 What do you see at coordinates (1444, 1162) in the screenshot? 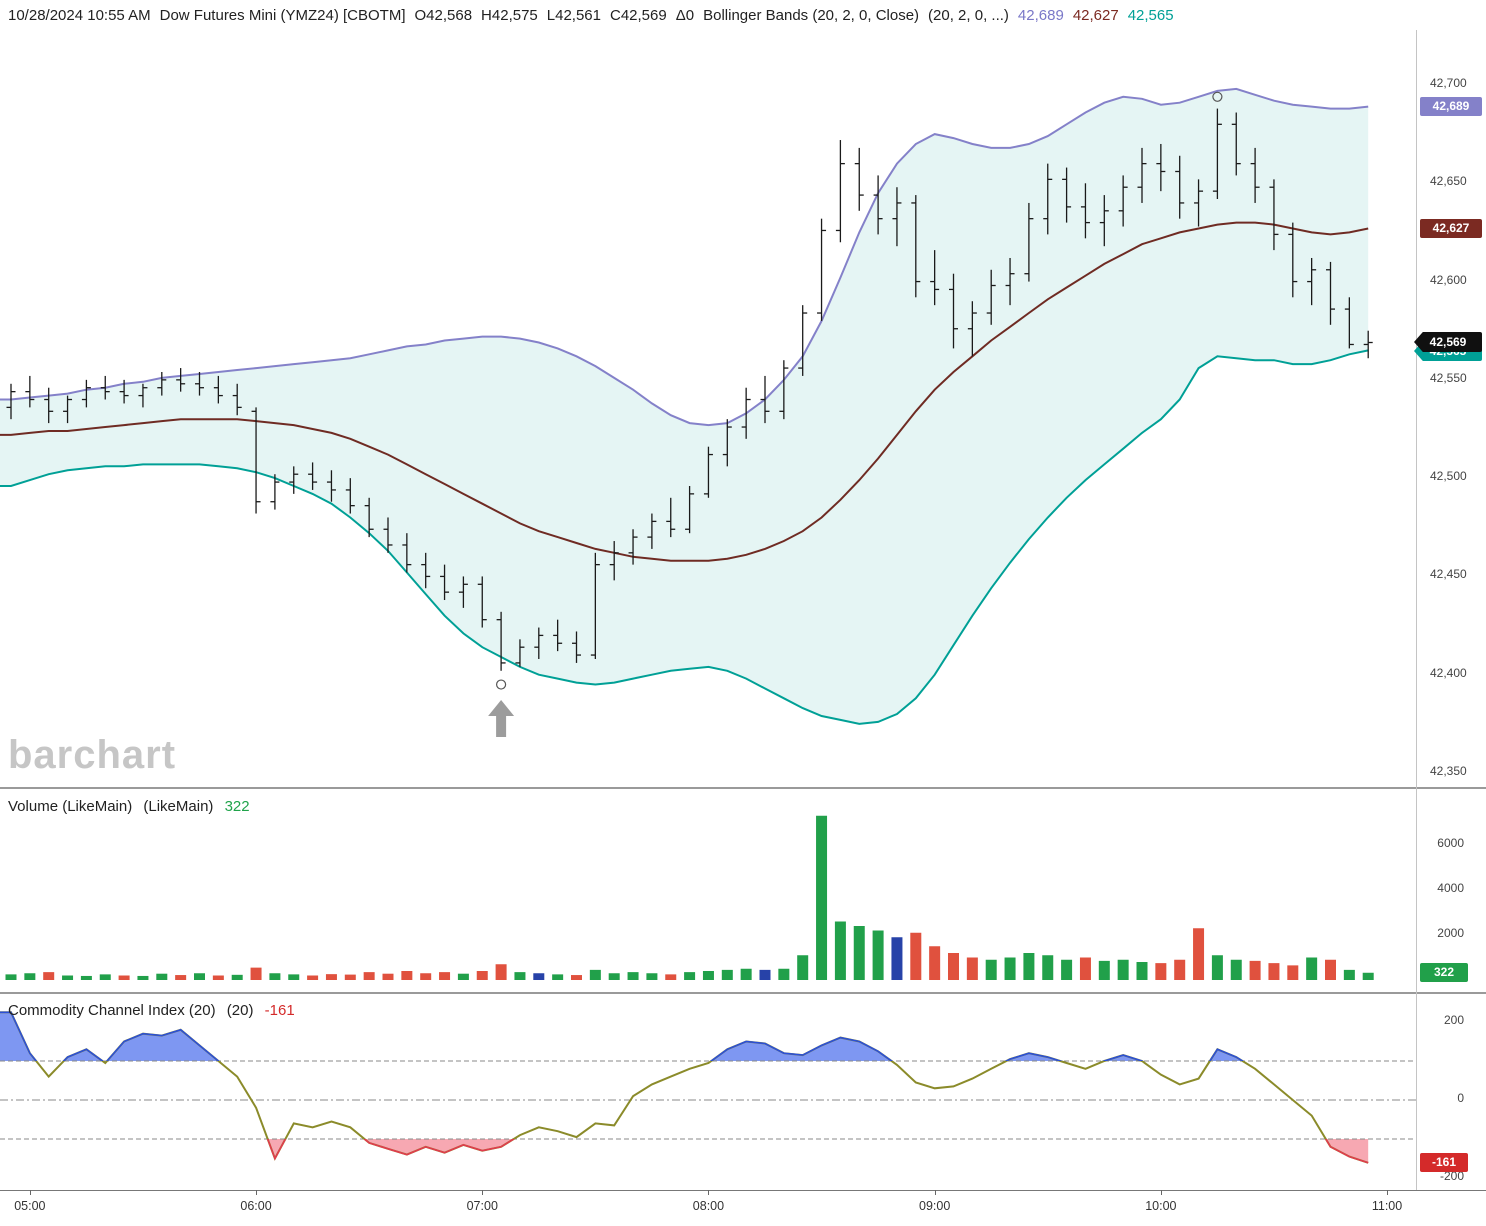
I see `cci-badge: -161` at bounding box center [1444, 1162].